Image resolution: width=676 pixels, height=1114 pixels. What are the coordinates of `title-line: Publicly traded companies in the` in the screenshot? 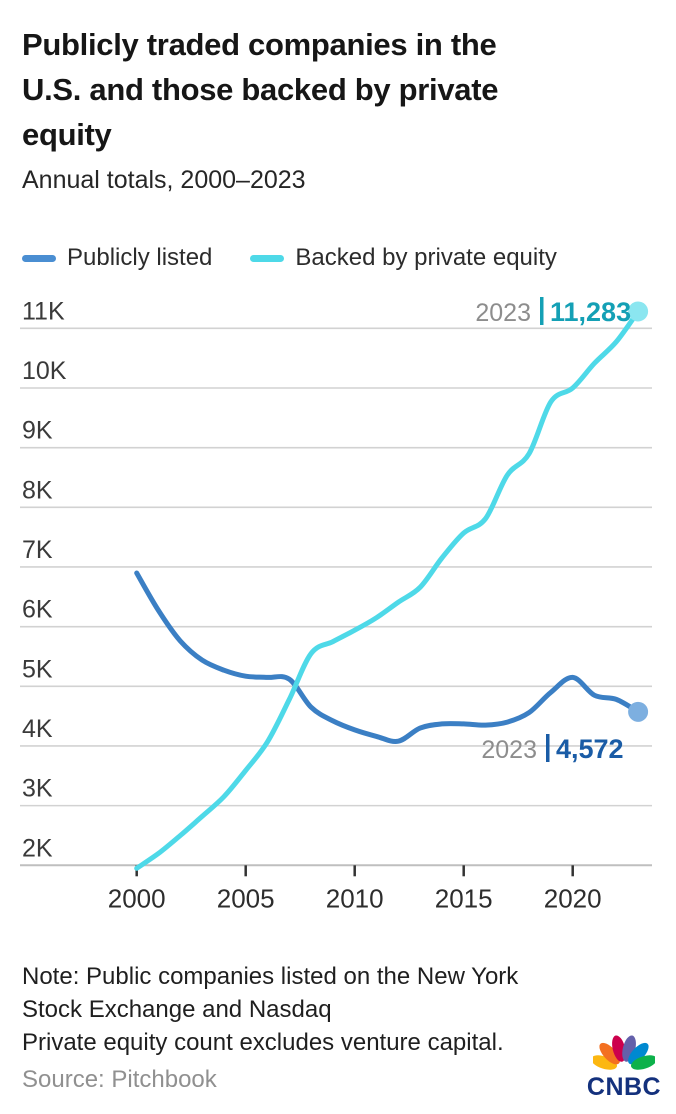 It's located at (259, 44).